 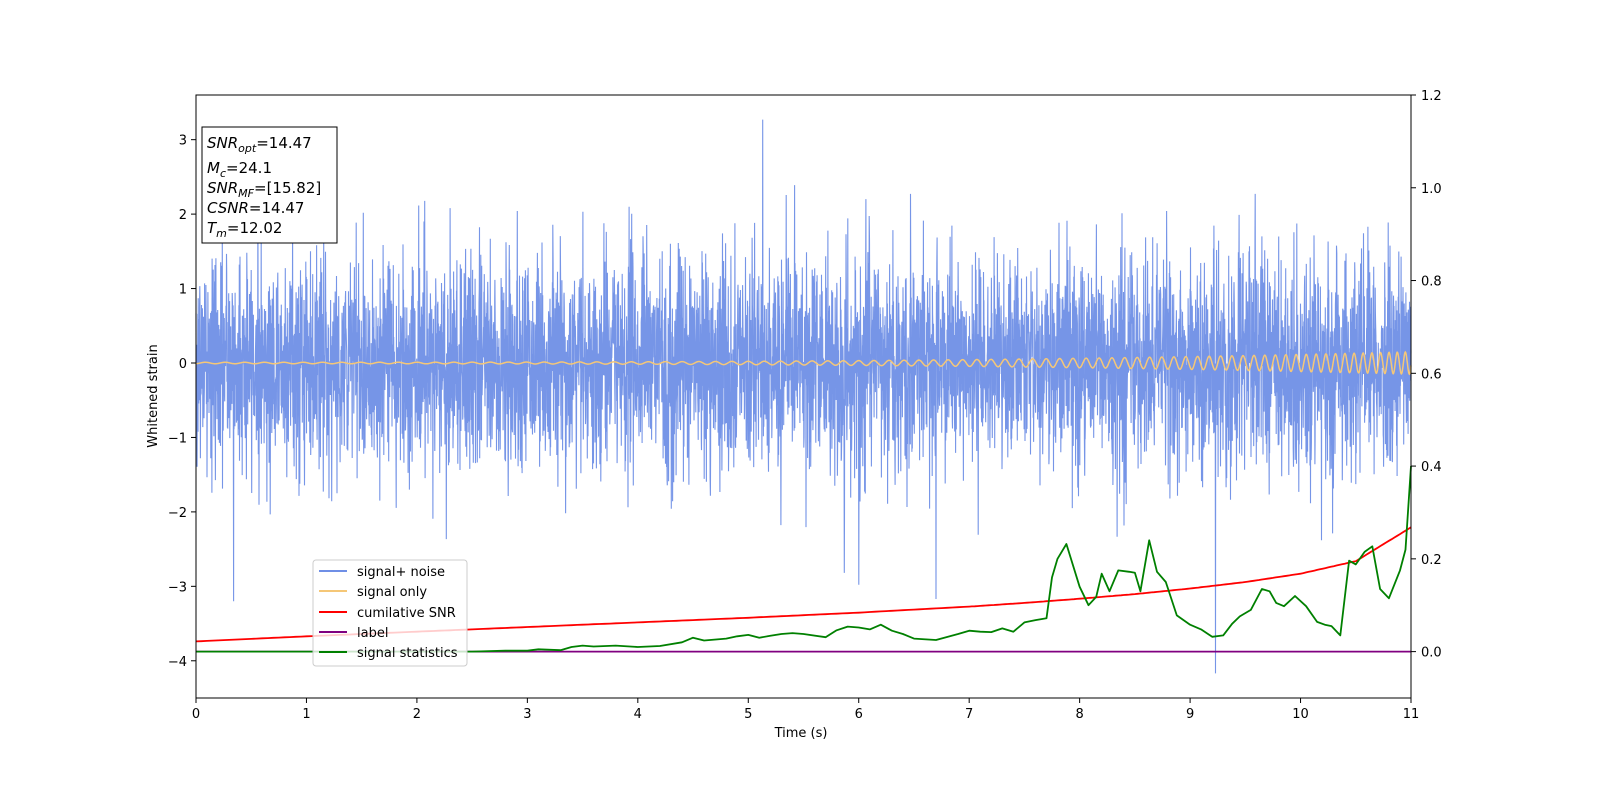 What do you see at coordinates (264, 189) in the screenshot?
I see `info-snr-mf: SNRMF=[15.82]` at bounding box center [264, 189].